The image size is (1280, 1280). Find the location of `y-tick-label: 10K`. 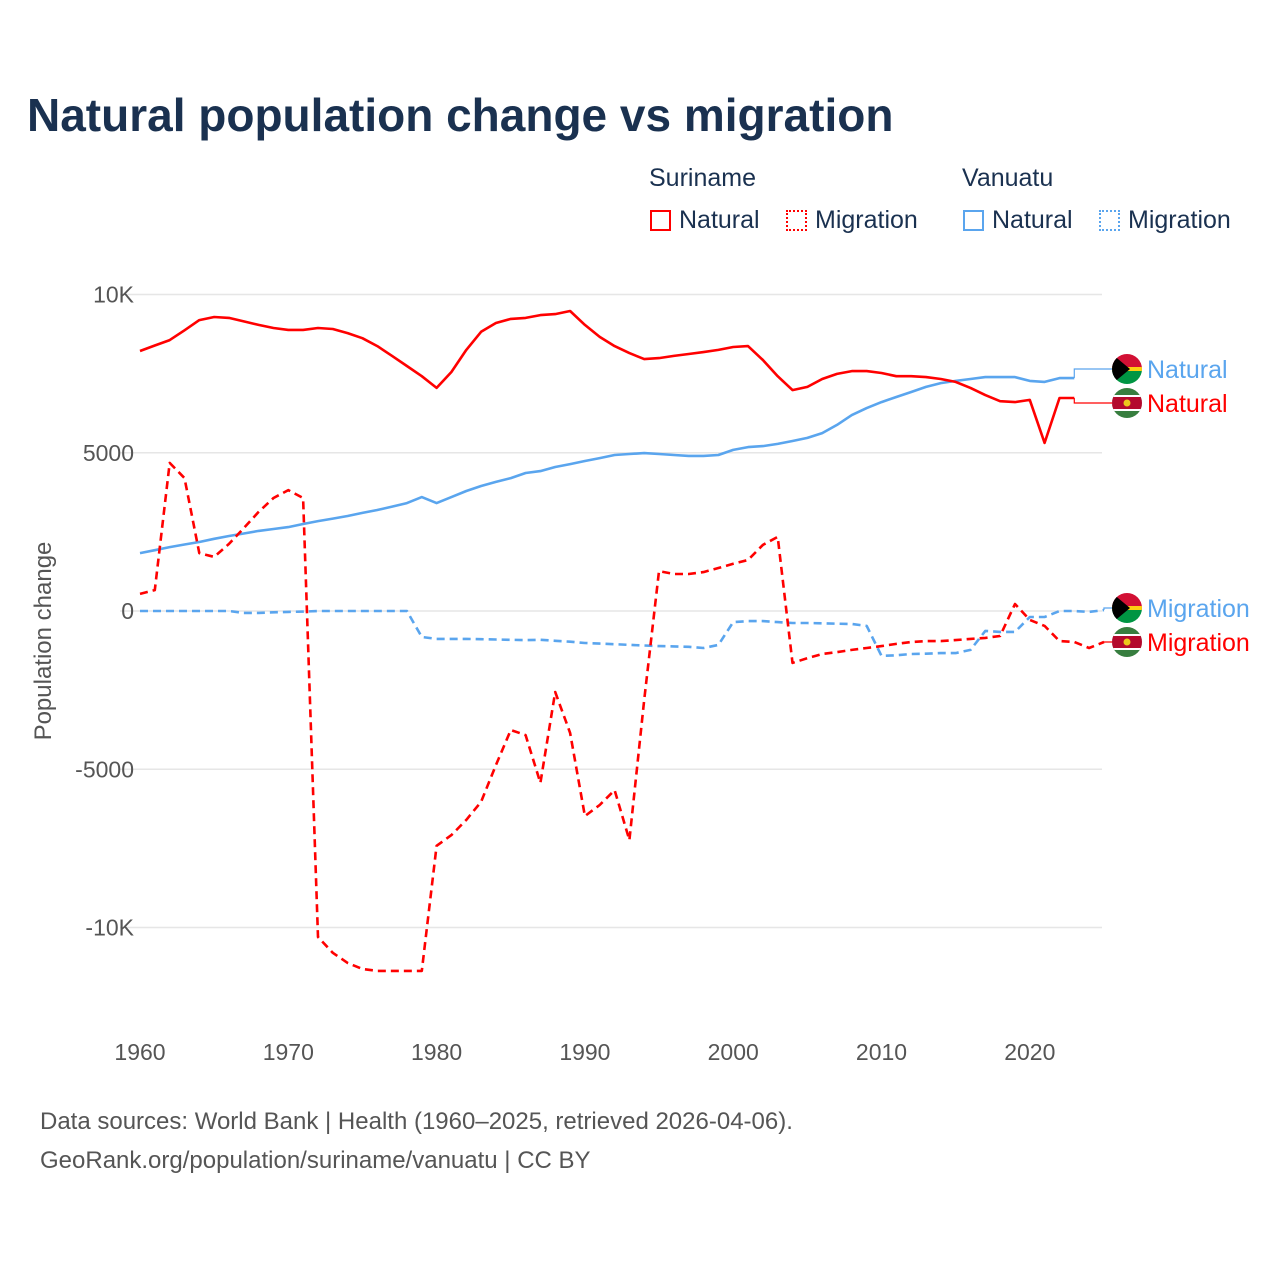

y-tick-label: 10K is located at coordinates (114, 295).